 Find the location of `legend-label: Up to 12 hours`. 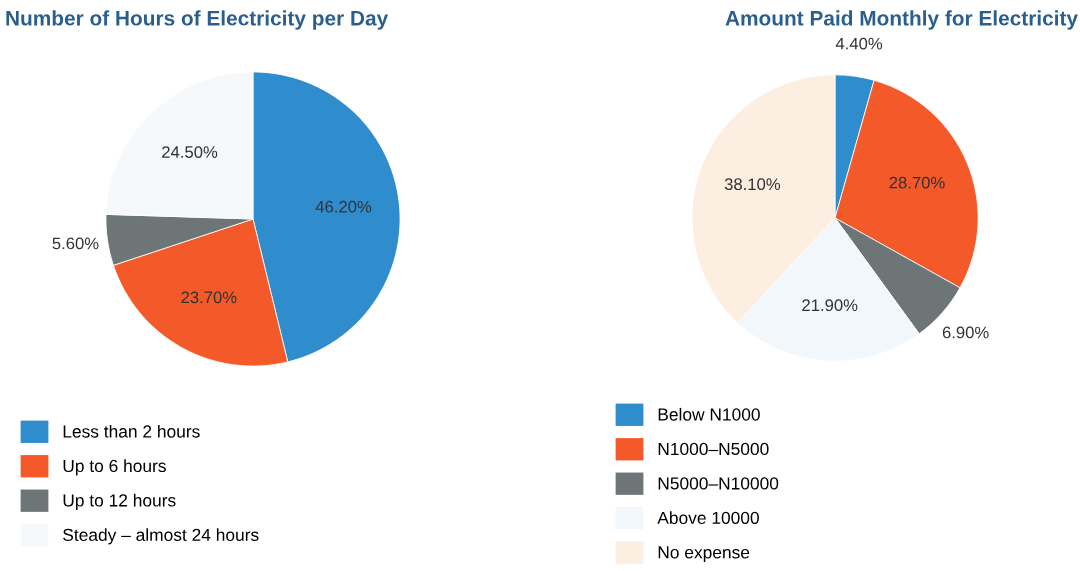

legend-label: Up to 12 hours is located at coordinates (119, 501).